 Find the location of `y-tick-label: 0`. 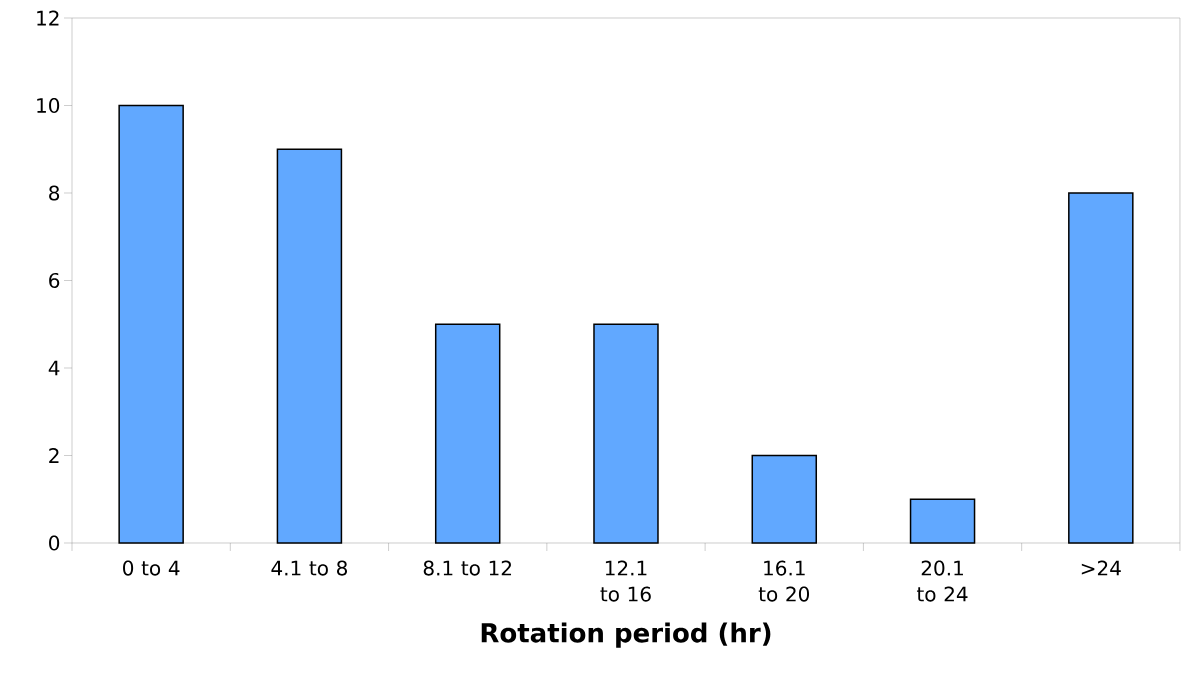

y-tick-label: 0 is located at coordinates (54, 543).